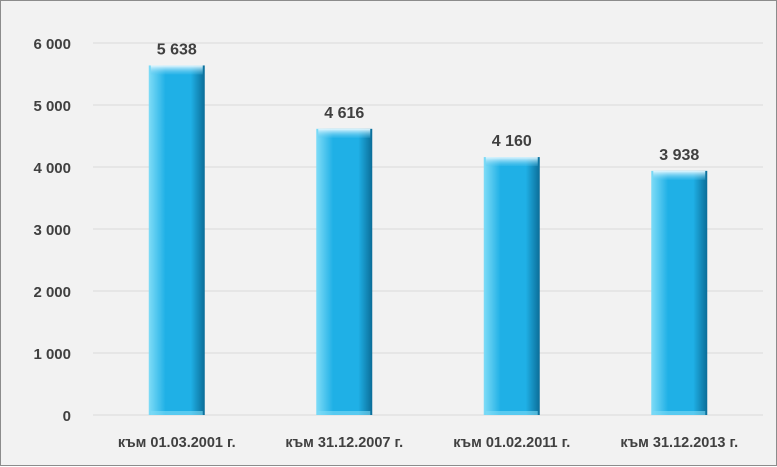 This screenshot has height=467, width=777. I want to click on x-tick-label: към 31.12.2013 г., so click(679, 443).